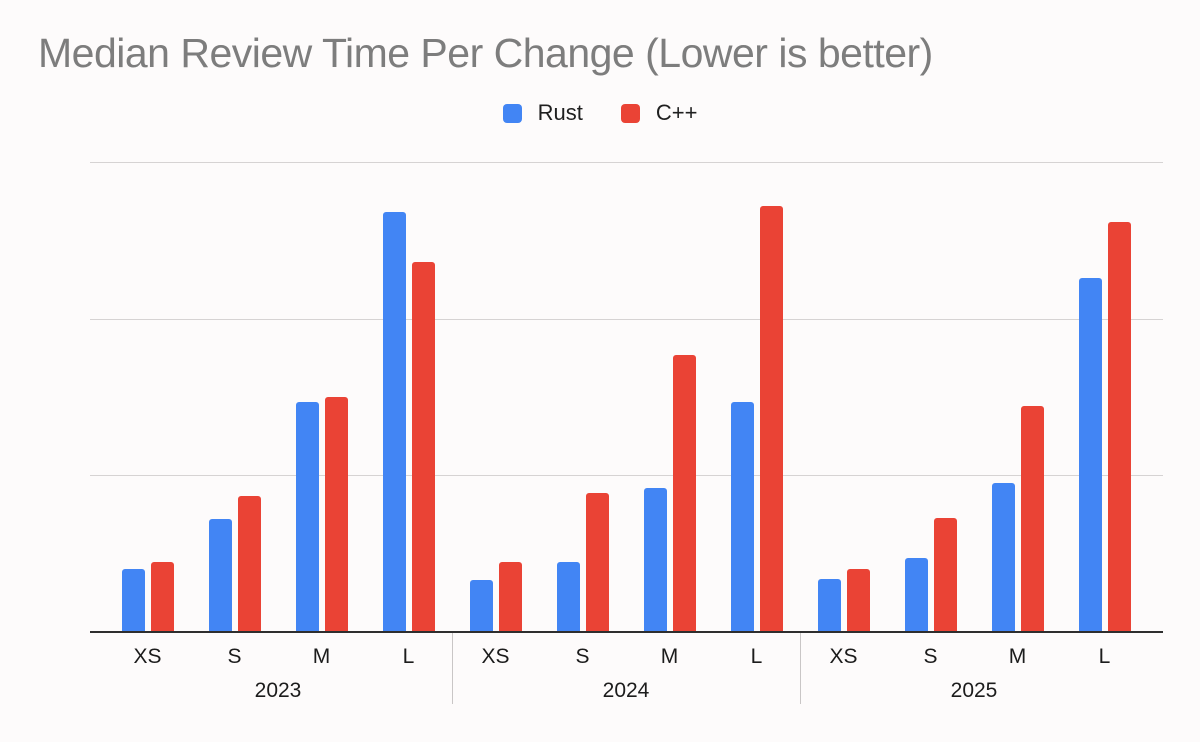 This screenshot has height=742, width=1200. I want to click on bar-cpp-2024-m, so click(684, 493).